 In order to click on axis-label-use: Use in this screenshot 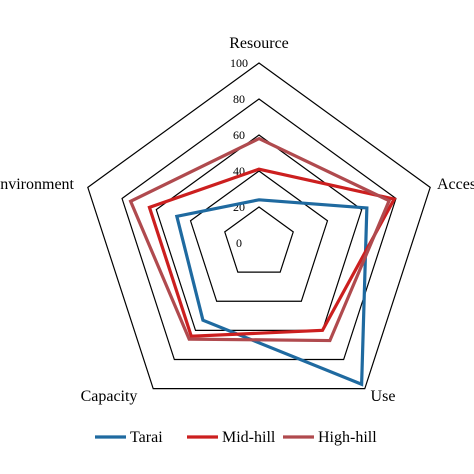, I will do `click(383, 396)`.